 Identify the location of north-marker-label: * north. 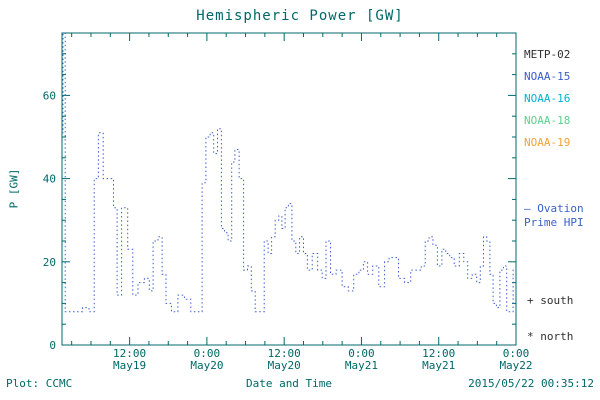
(550, 336).